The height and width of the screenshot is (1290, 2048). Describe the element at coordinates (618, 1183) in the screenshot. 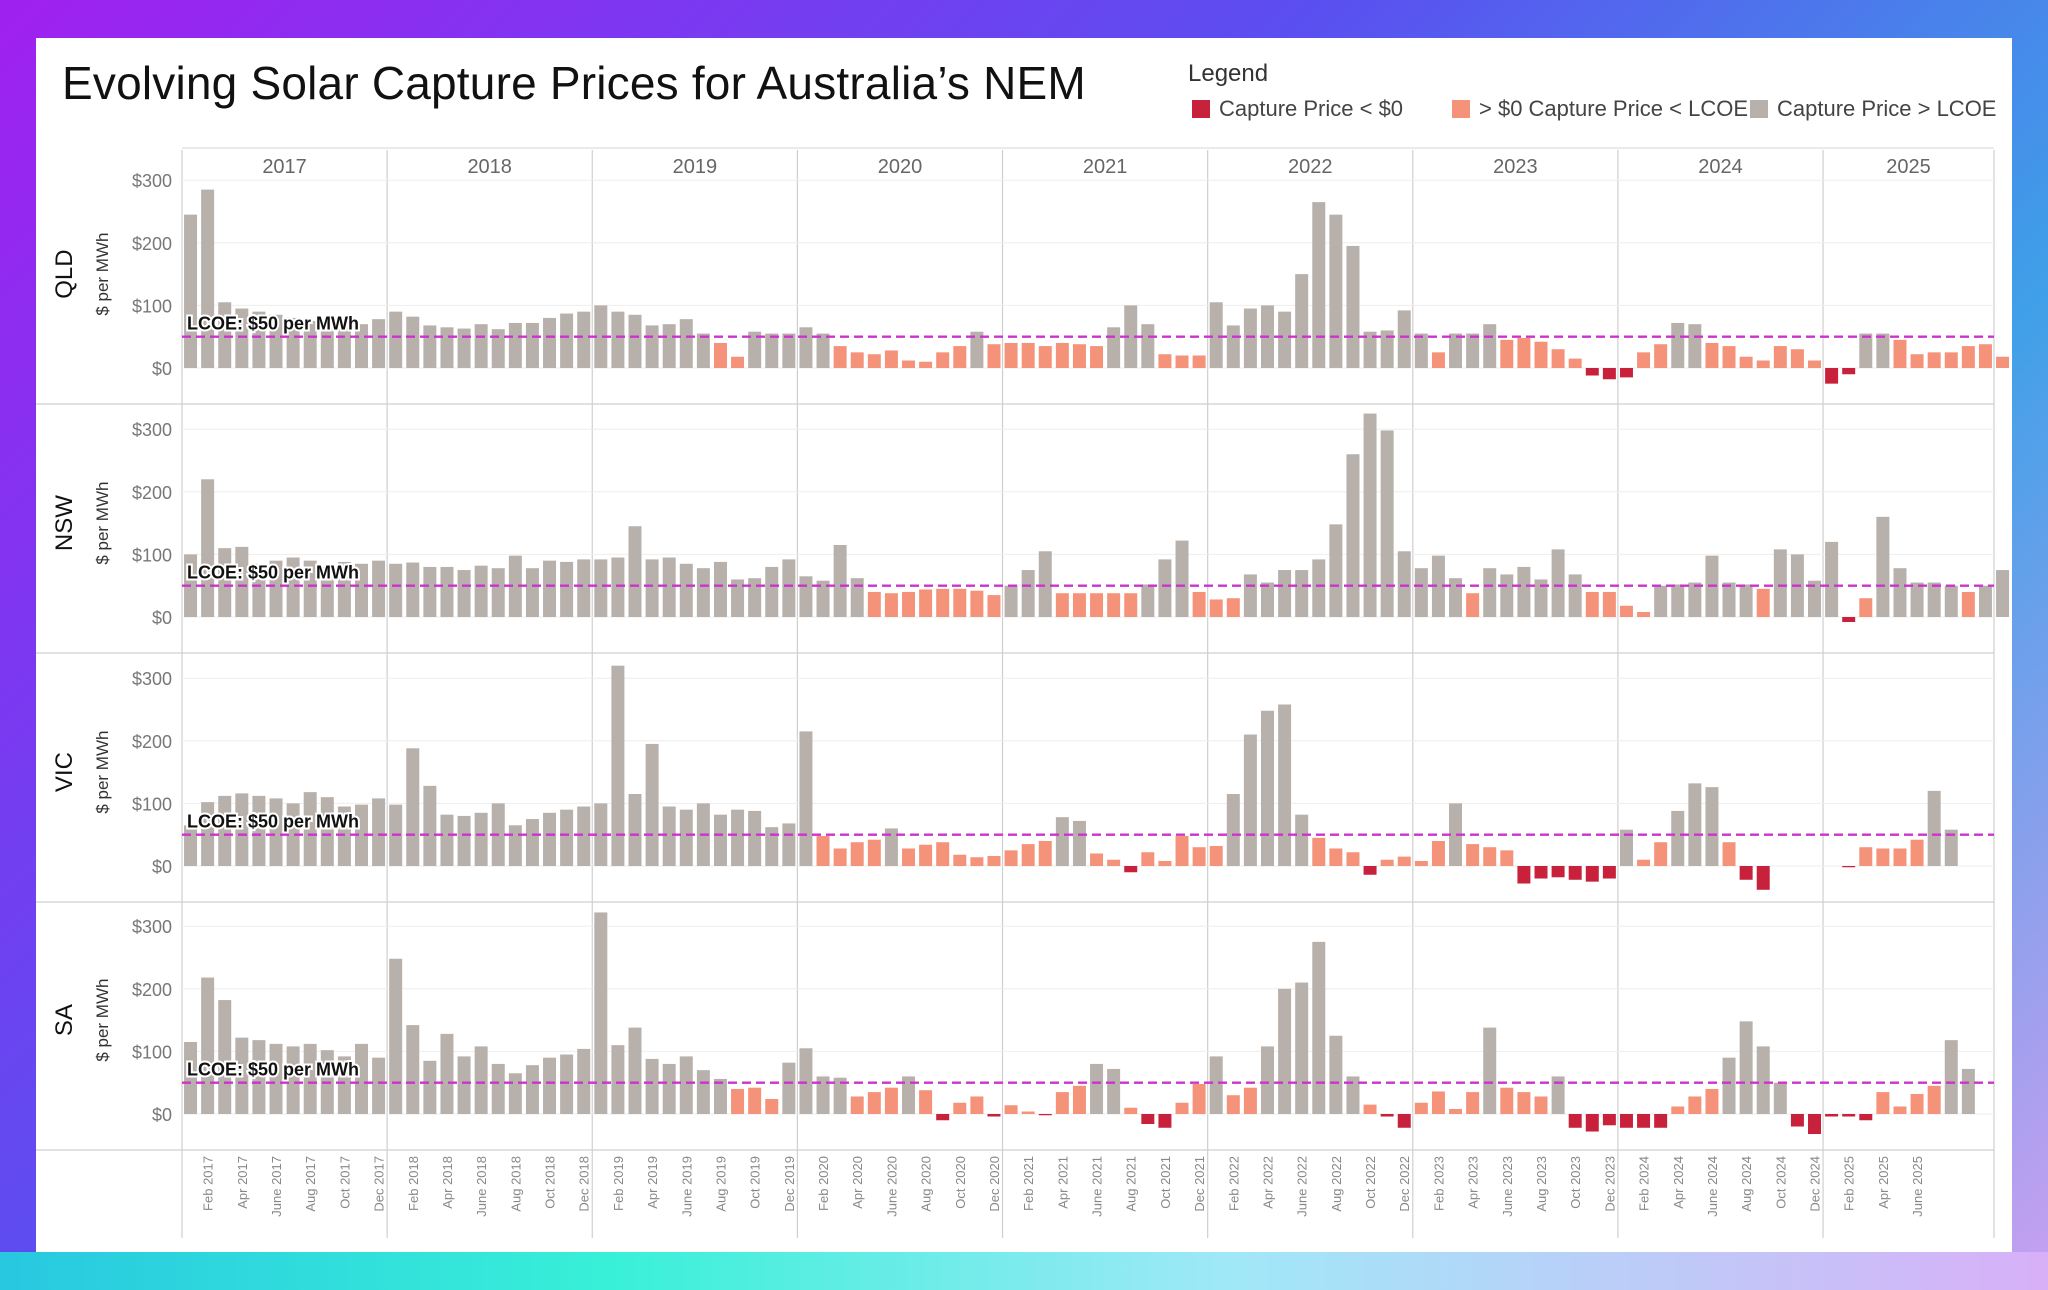

I see `x-tick-label: Feb 2019` at that location.